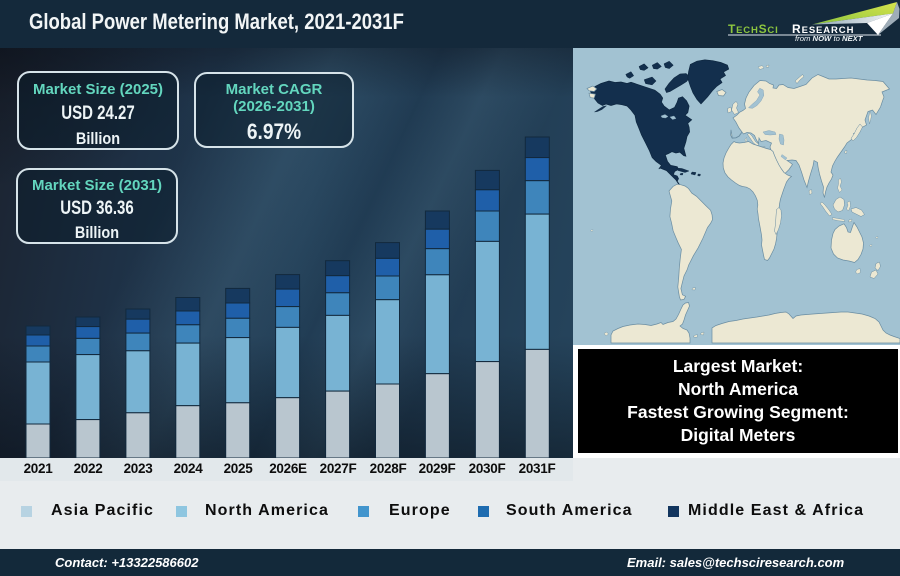 This screenshot has width=900, height=576. I want to click on svg-text: TECHSCI, so click(753, 29).